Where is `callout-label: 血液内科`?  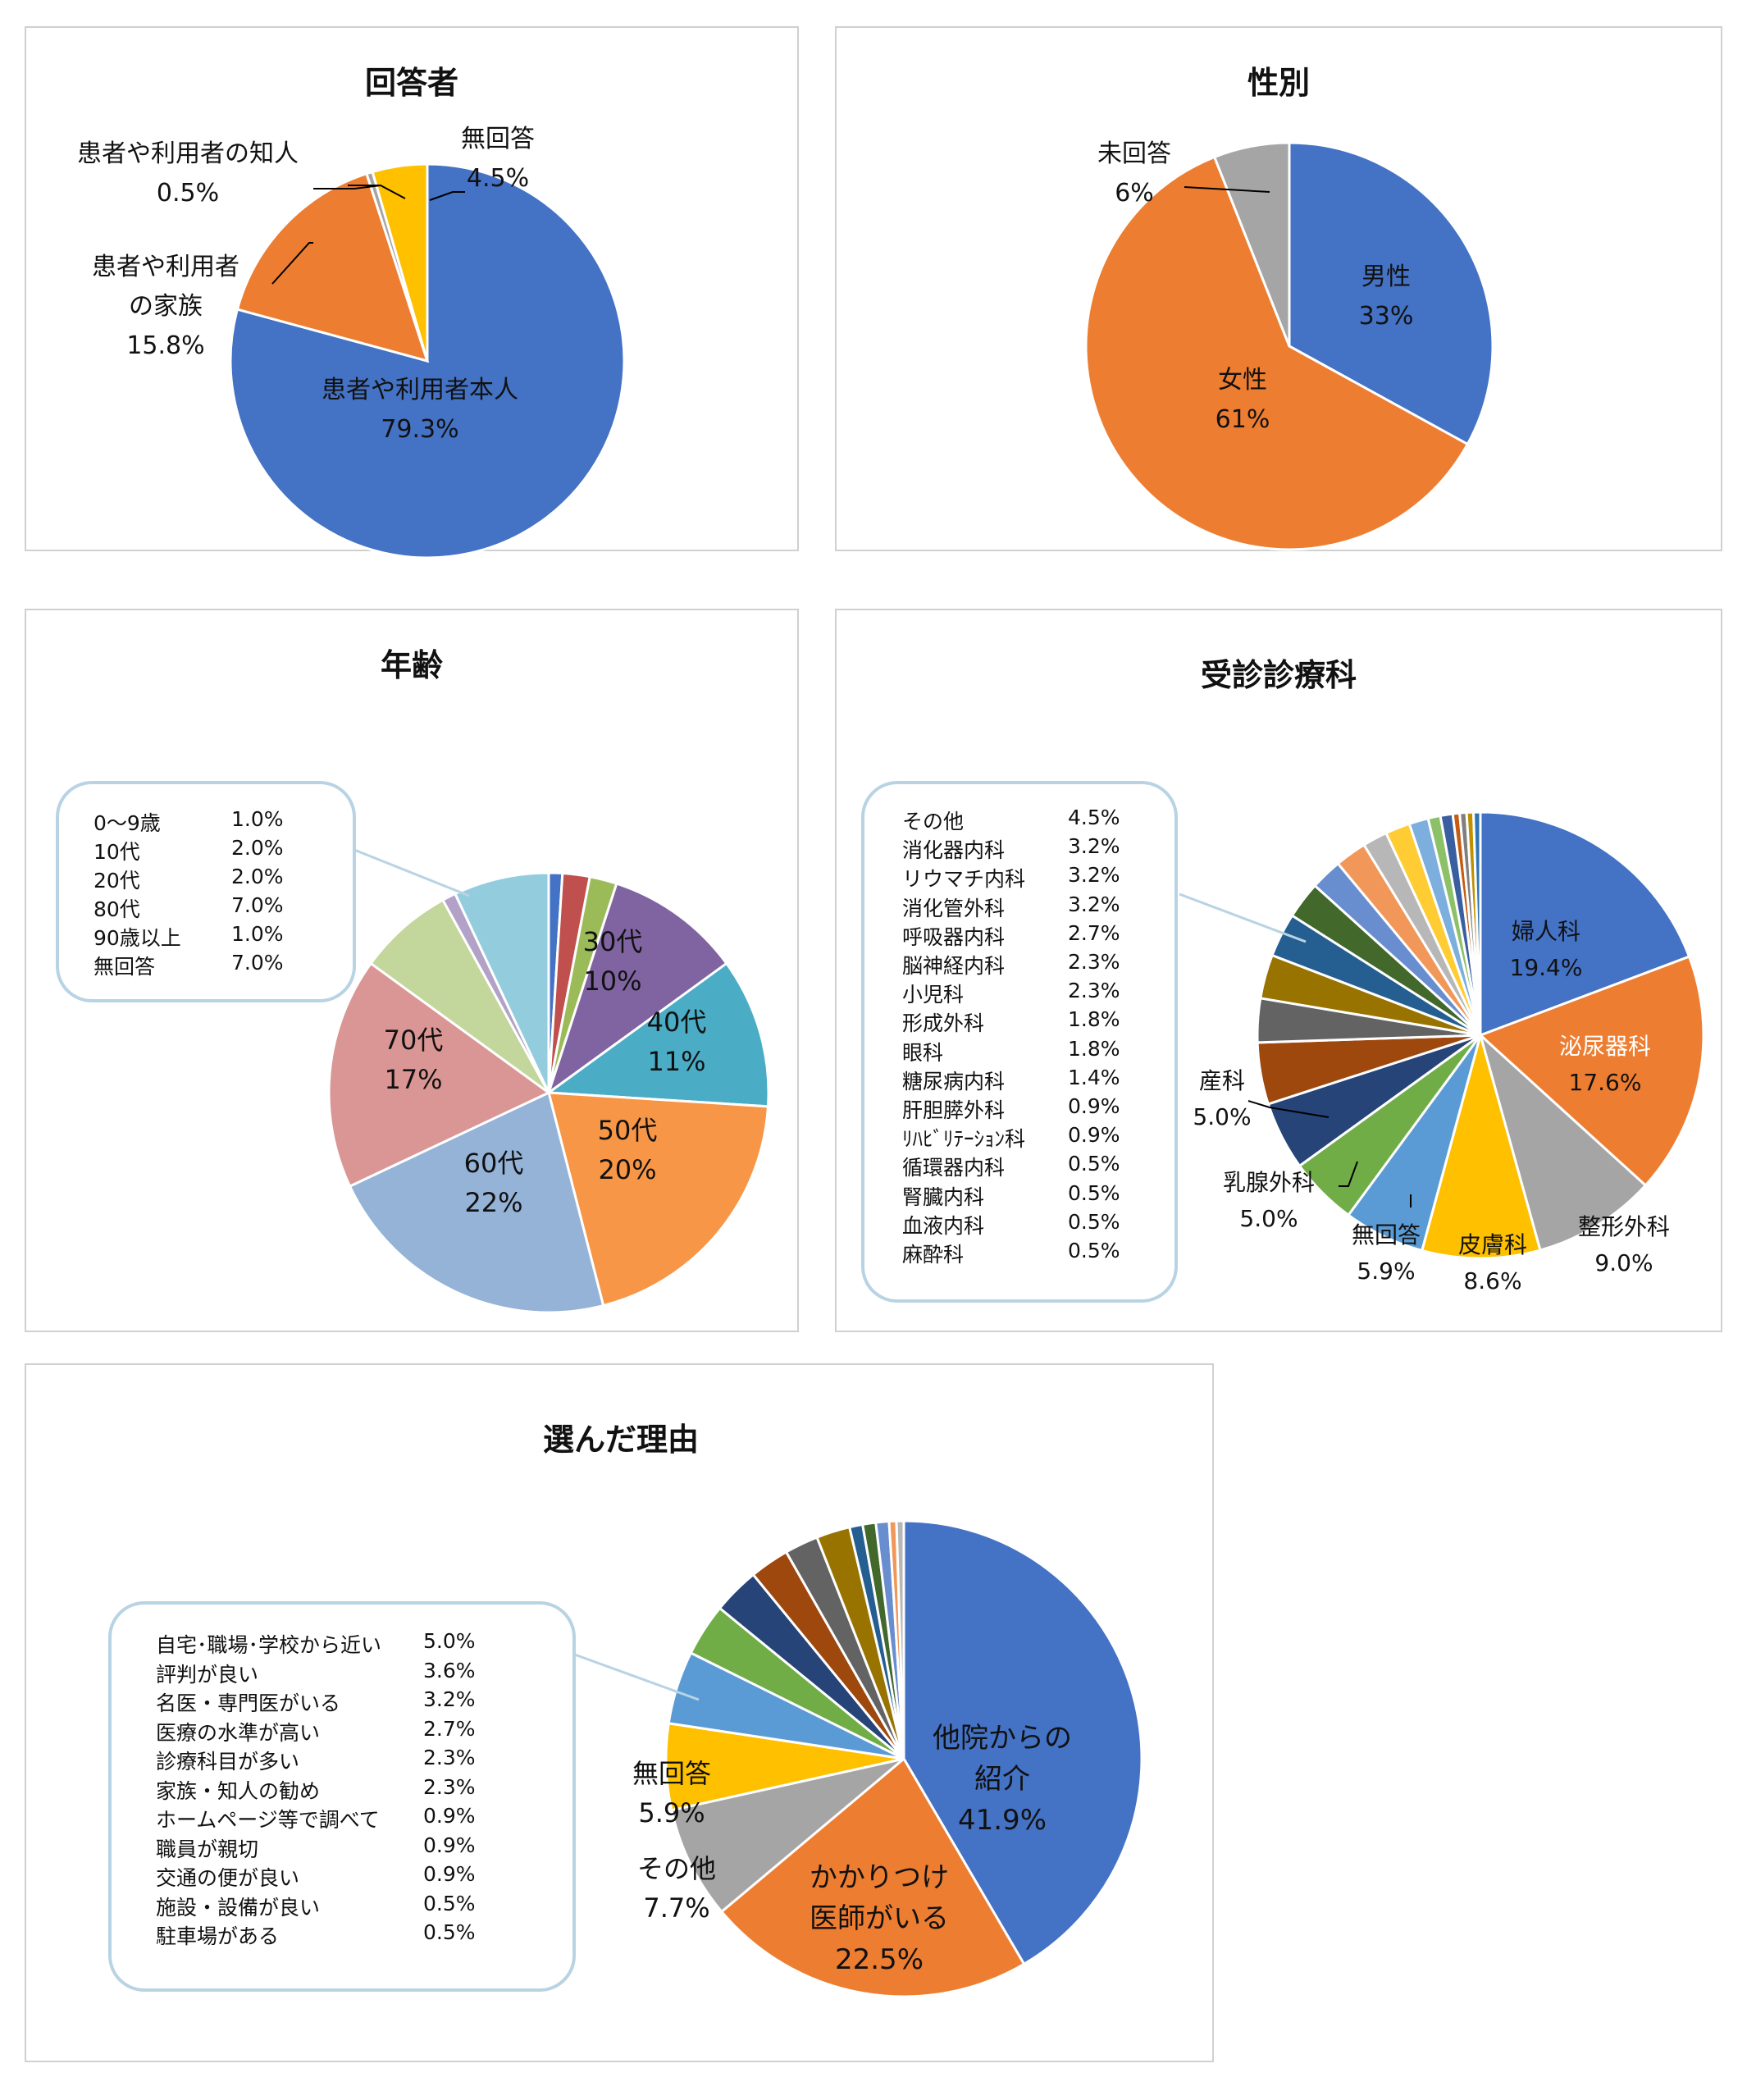
callout-label: 血液内科 is located at coordinates (943, 1226).